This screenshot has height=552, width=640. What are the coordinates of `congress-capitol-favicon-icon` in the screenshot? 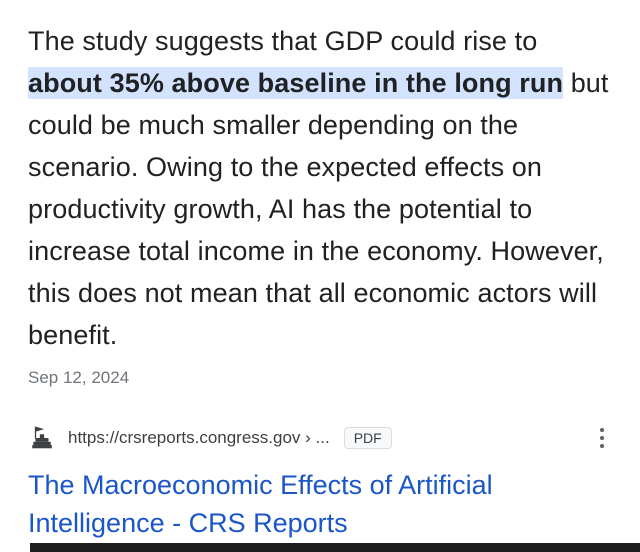 It's located at (42, 438).